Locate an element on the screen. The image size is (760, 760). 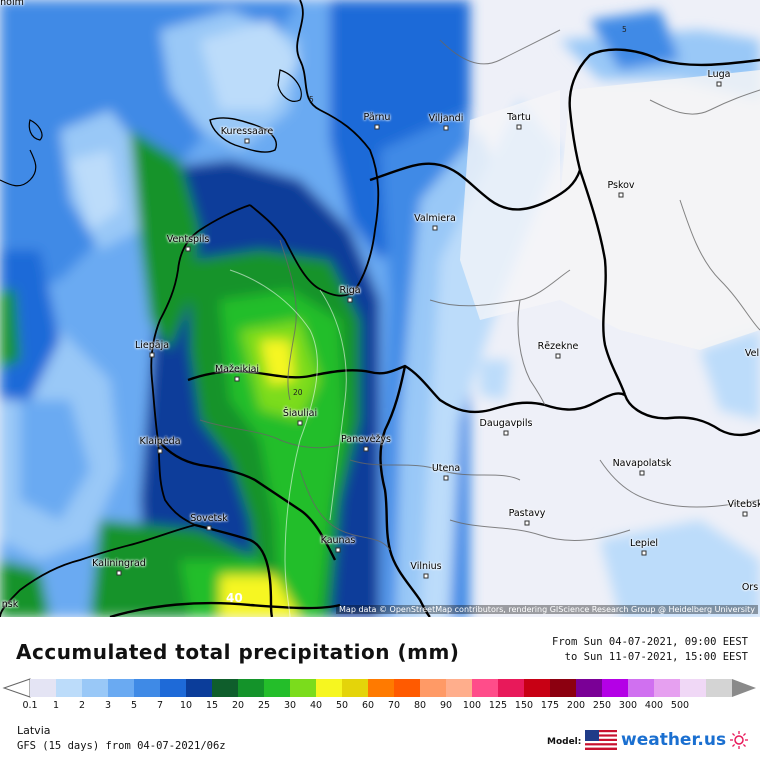
brand-logo: weather.us is located at coordinates (667, 740).